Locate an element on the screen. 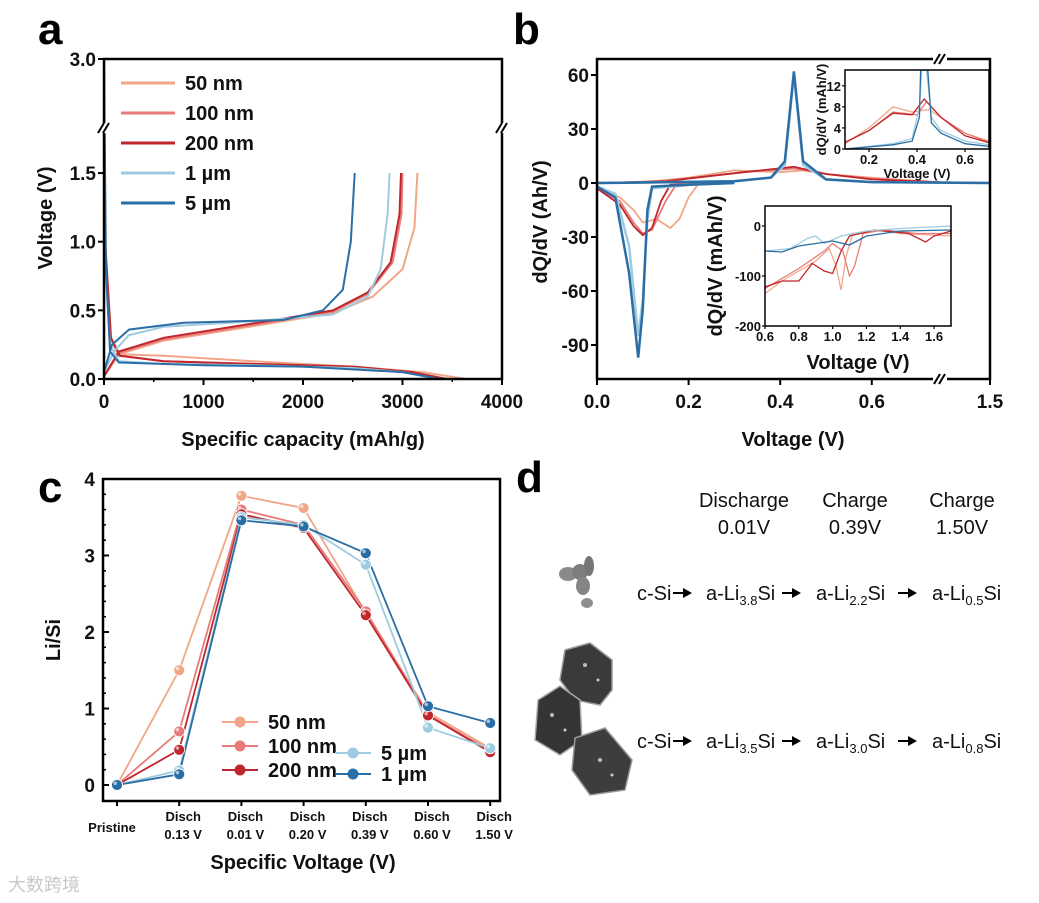  y-tick-label: 0.5 is located at coordinates (83, 311).